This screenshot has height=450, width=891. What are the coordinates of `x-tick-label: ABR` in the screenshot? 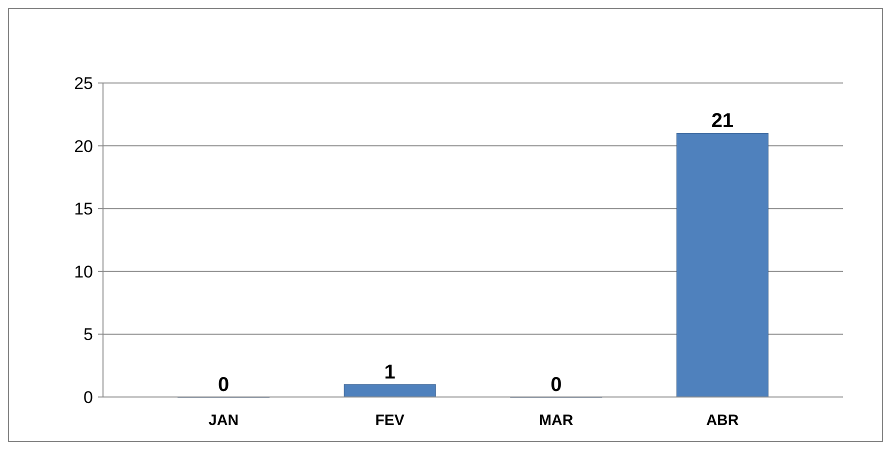 It's located at (722, 420).